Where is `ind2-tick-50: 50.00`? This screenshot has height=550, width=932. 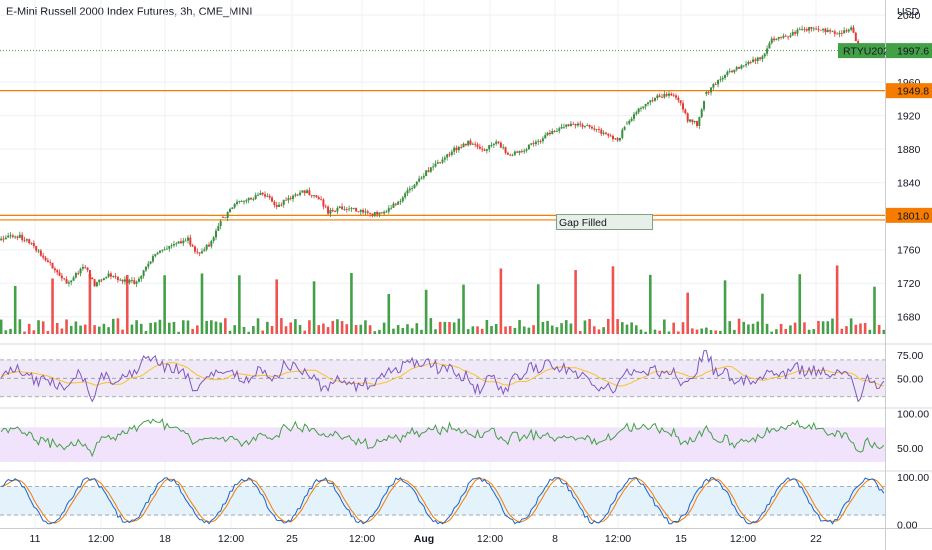
ind2-tick-50: 50.00 is located at coordinates (910, 449).